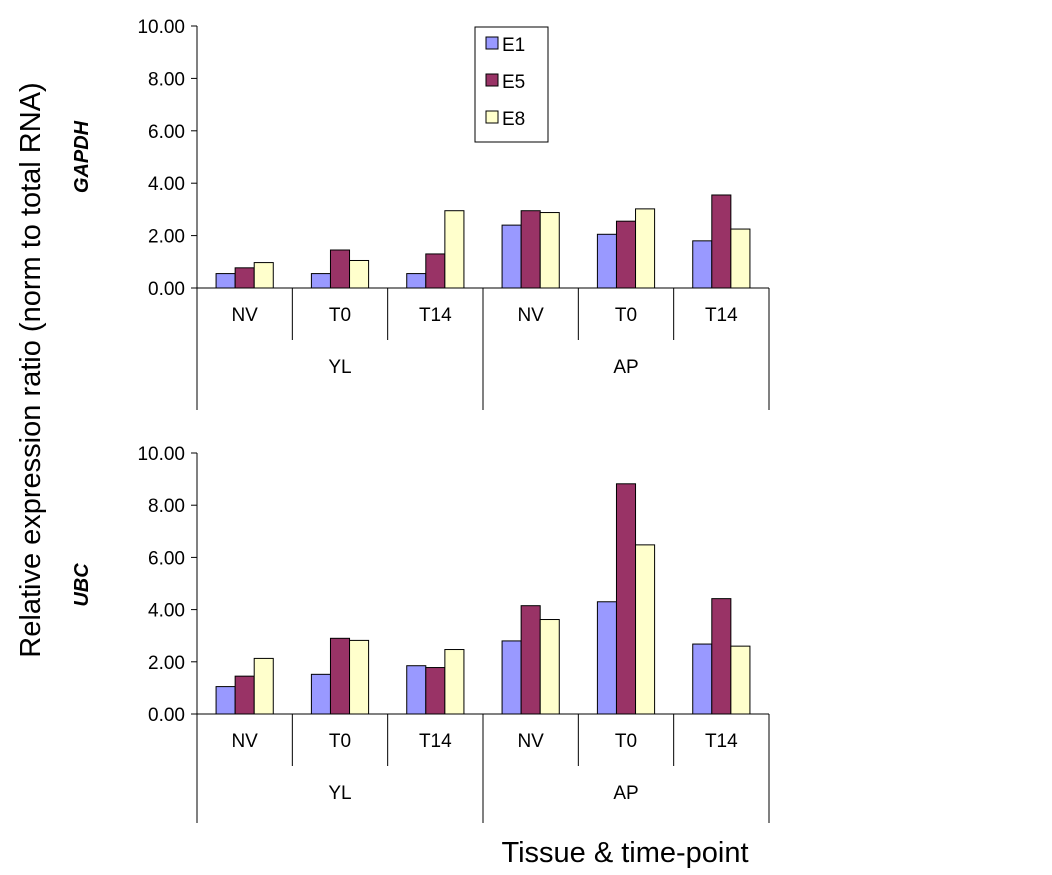 The width and height of the screenshot is (1052, 875). I want to click on legend: E1 E5 E8, so click(511, 84).